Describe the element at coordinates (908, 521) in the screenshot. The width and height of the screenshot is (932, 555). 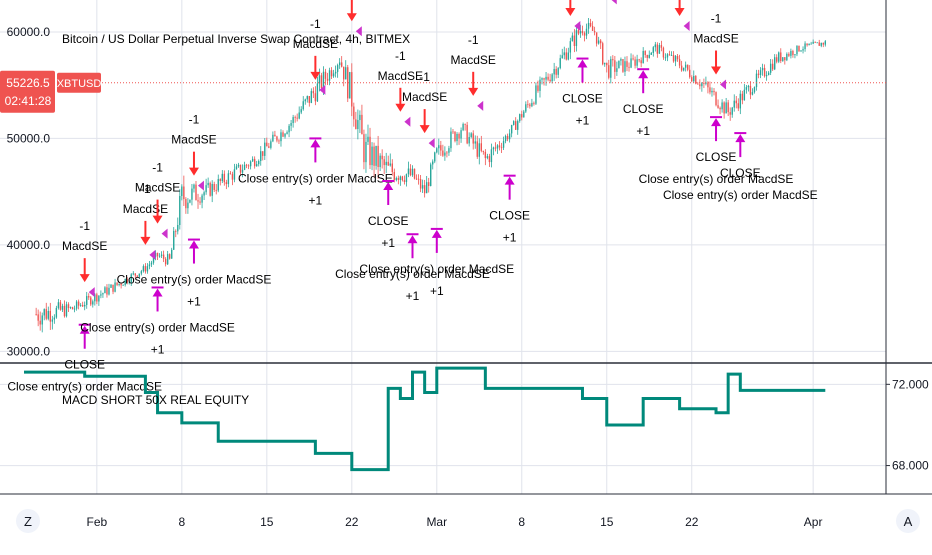
I see `auto-scale-button: A` at that location.